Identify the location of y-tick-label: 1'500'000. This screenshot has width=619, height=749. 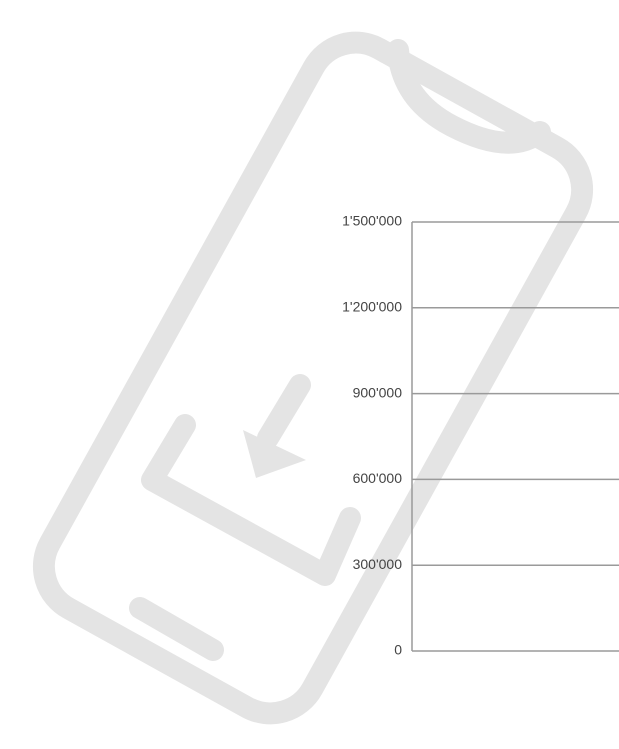
(372, 221).